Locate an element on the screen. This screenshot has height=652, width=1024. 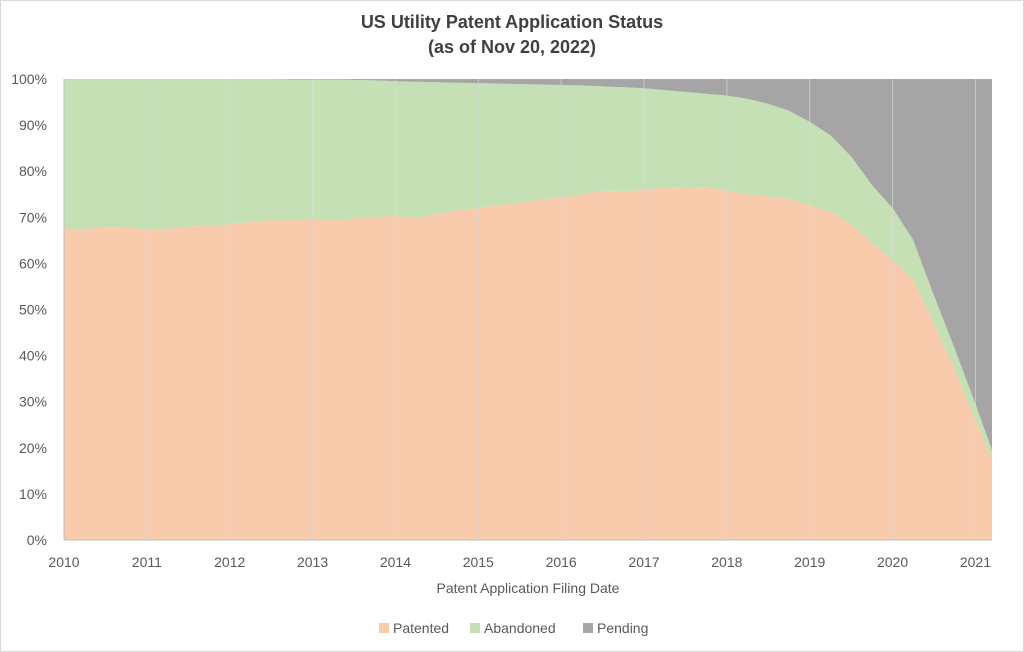
legend-label: Patented is located at coordinates (421, 628).